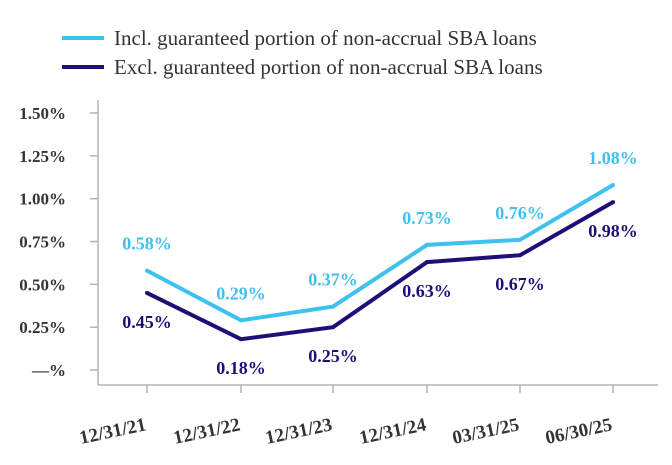  What do you see at coordinates (42, 156) in the screenshot?
I see `y-tick-label: 1.25%` at bounding box center [42, 156].